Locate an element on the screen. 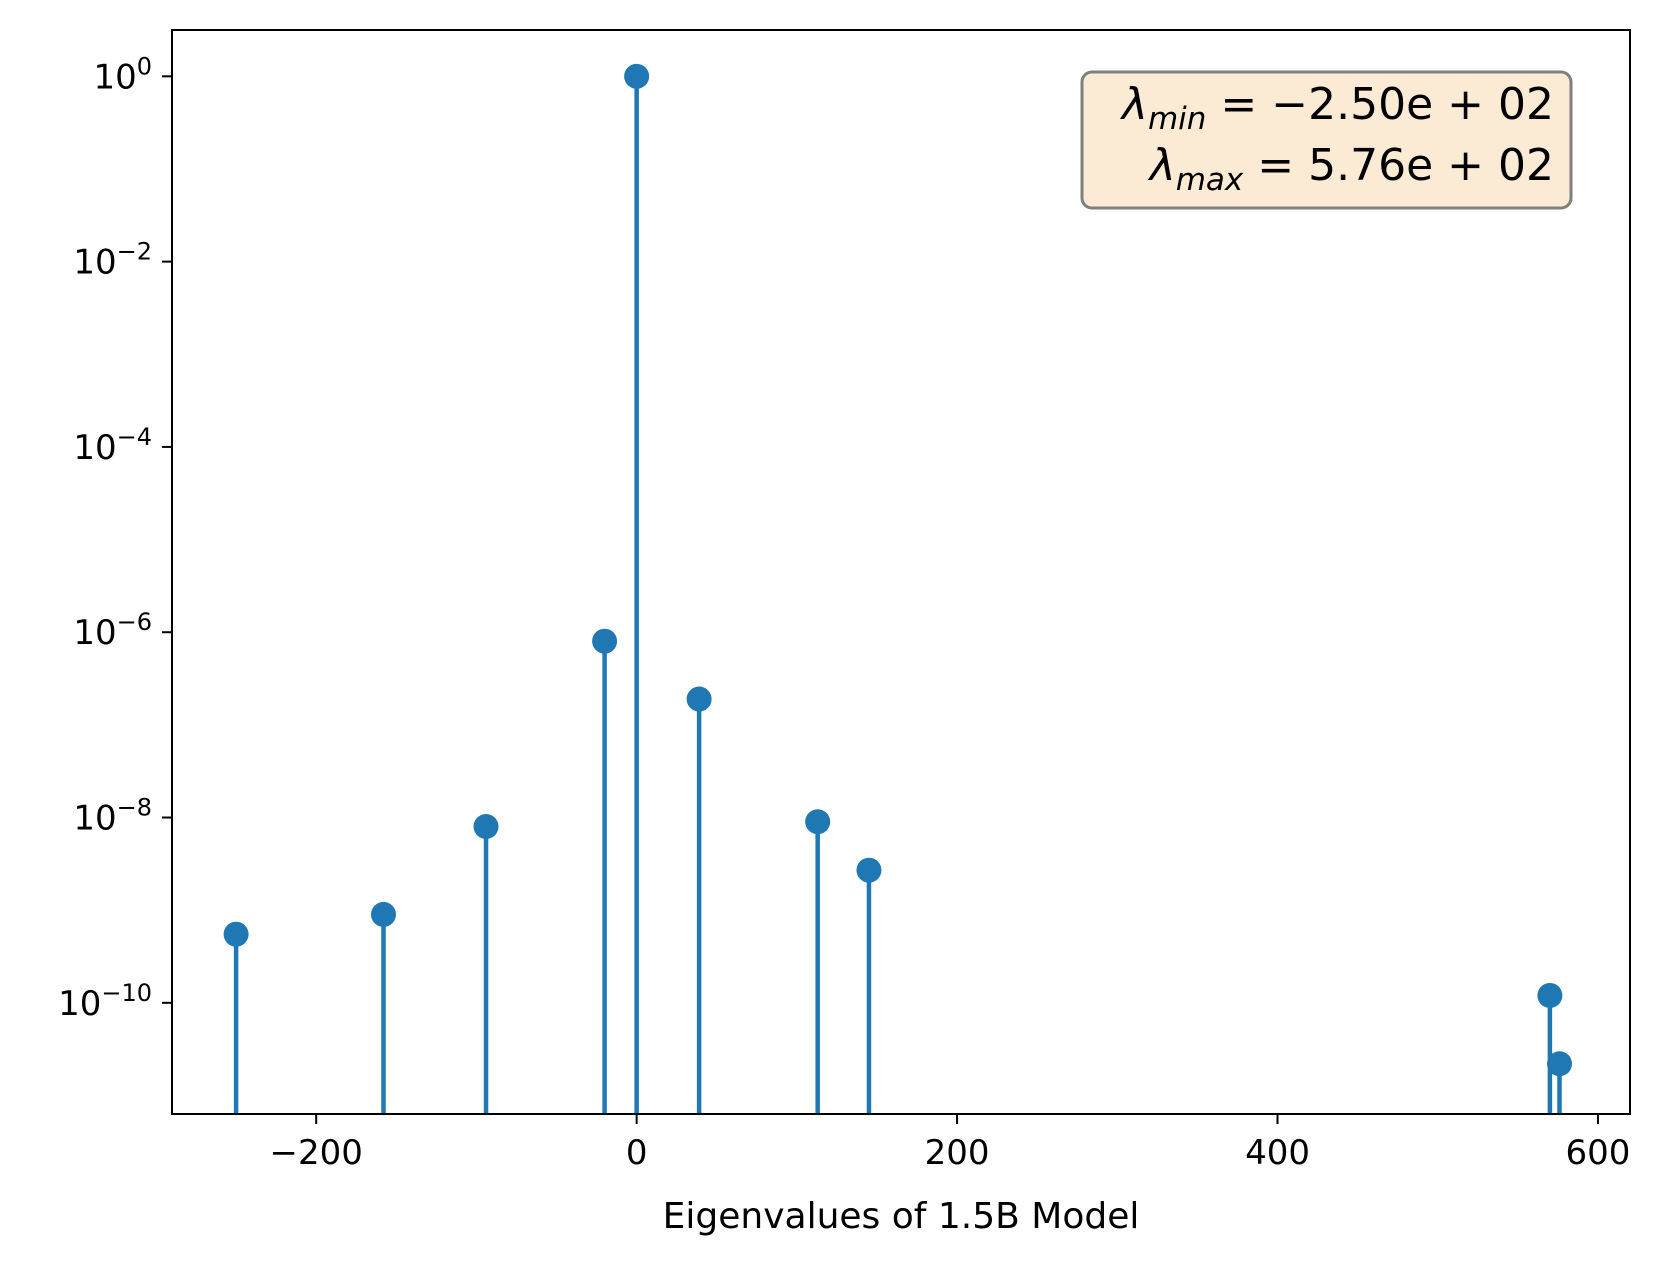 The image size is (1662, 1262). x-tick-label-3: 400 is located at coordinates (1277, 1153).